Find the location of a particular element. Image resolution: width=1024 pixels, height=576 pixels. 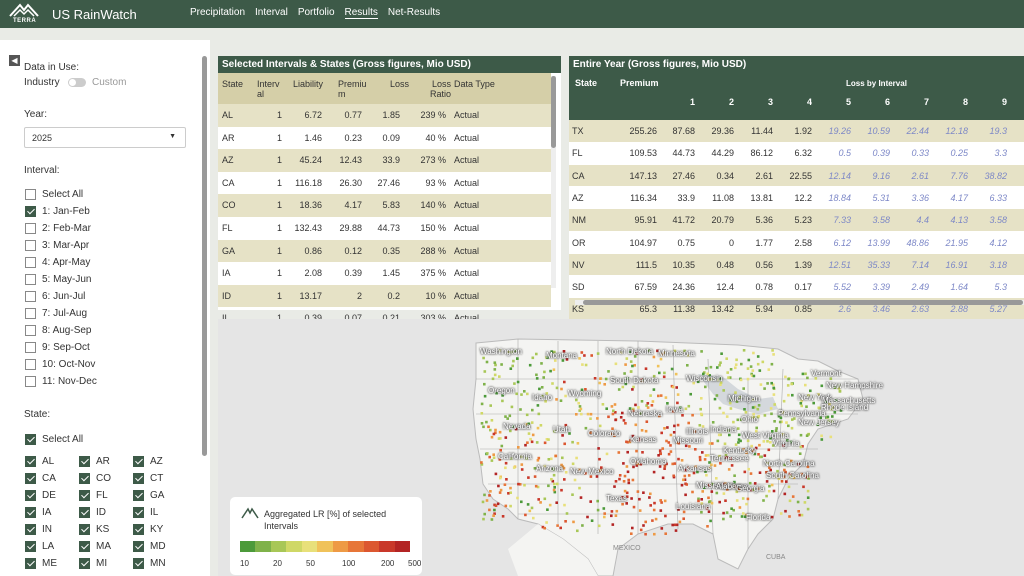

col-interval-4: 4 is located at coordinates (809, 102).